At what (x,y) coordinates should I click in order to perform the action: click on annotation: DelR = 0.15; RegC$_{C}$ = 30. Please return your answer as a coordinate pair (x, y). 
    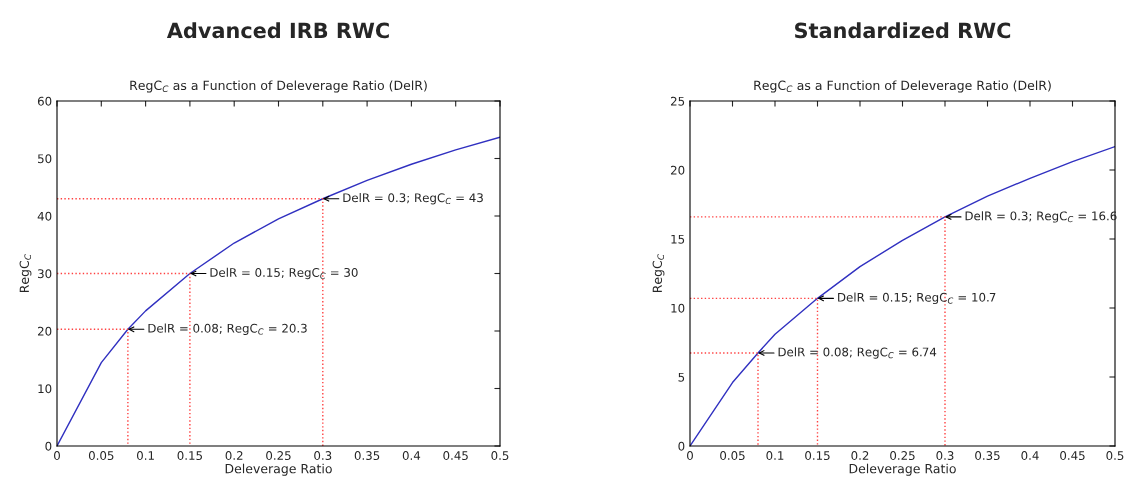
    Looking at the image, I should click on (284, 273).